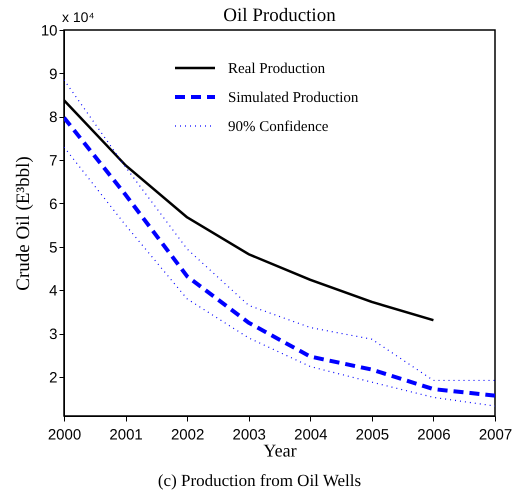  What do you see at coordinates (187, 435) in the screenshot?
I see `x-tick-label: 2002` at bounding box center [187, 435].